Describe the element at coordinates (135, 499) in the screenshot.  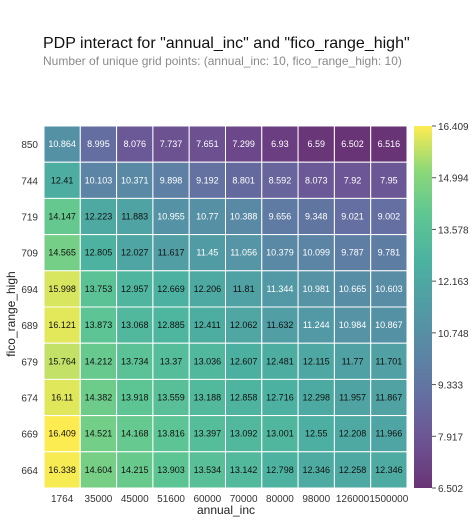
I see `x-tick-label: 45000` at that location.